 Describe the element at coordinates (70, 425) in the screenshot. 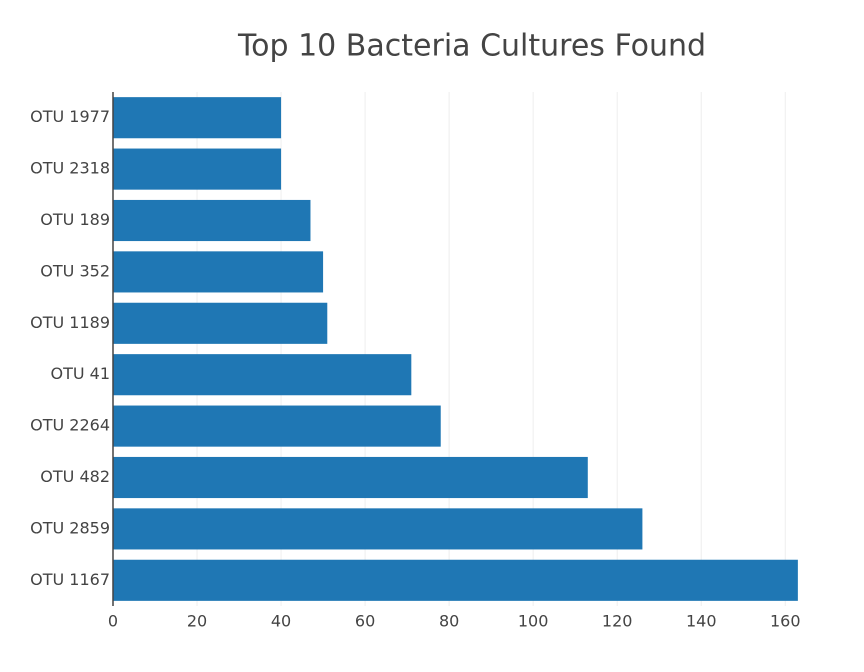

I see `y-tick-label: OTU 2264` at that location.